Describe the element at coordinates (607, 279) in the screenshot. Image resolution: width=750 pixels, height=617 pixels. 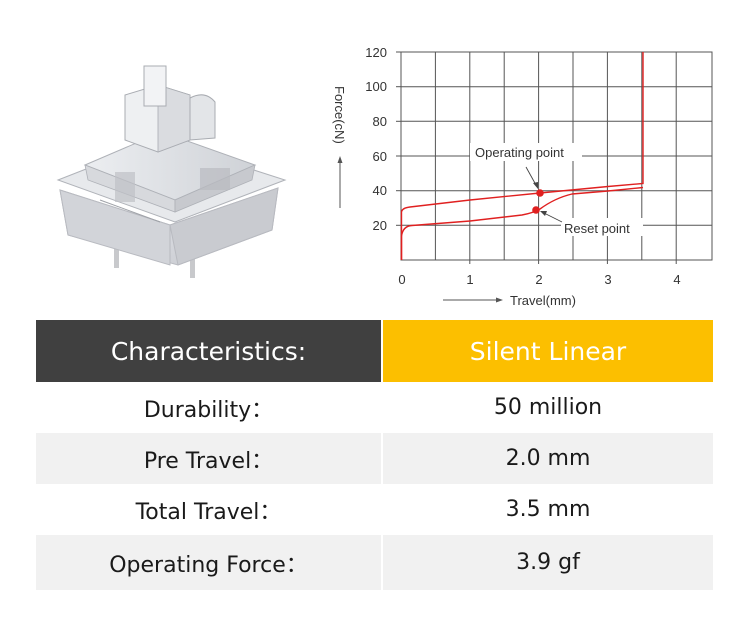
I see `x-tick: 3` at that location.